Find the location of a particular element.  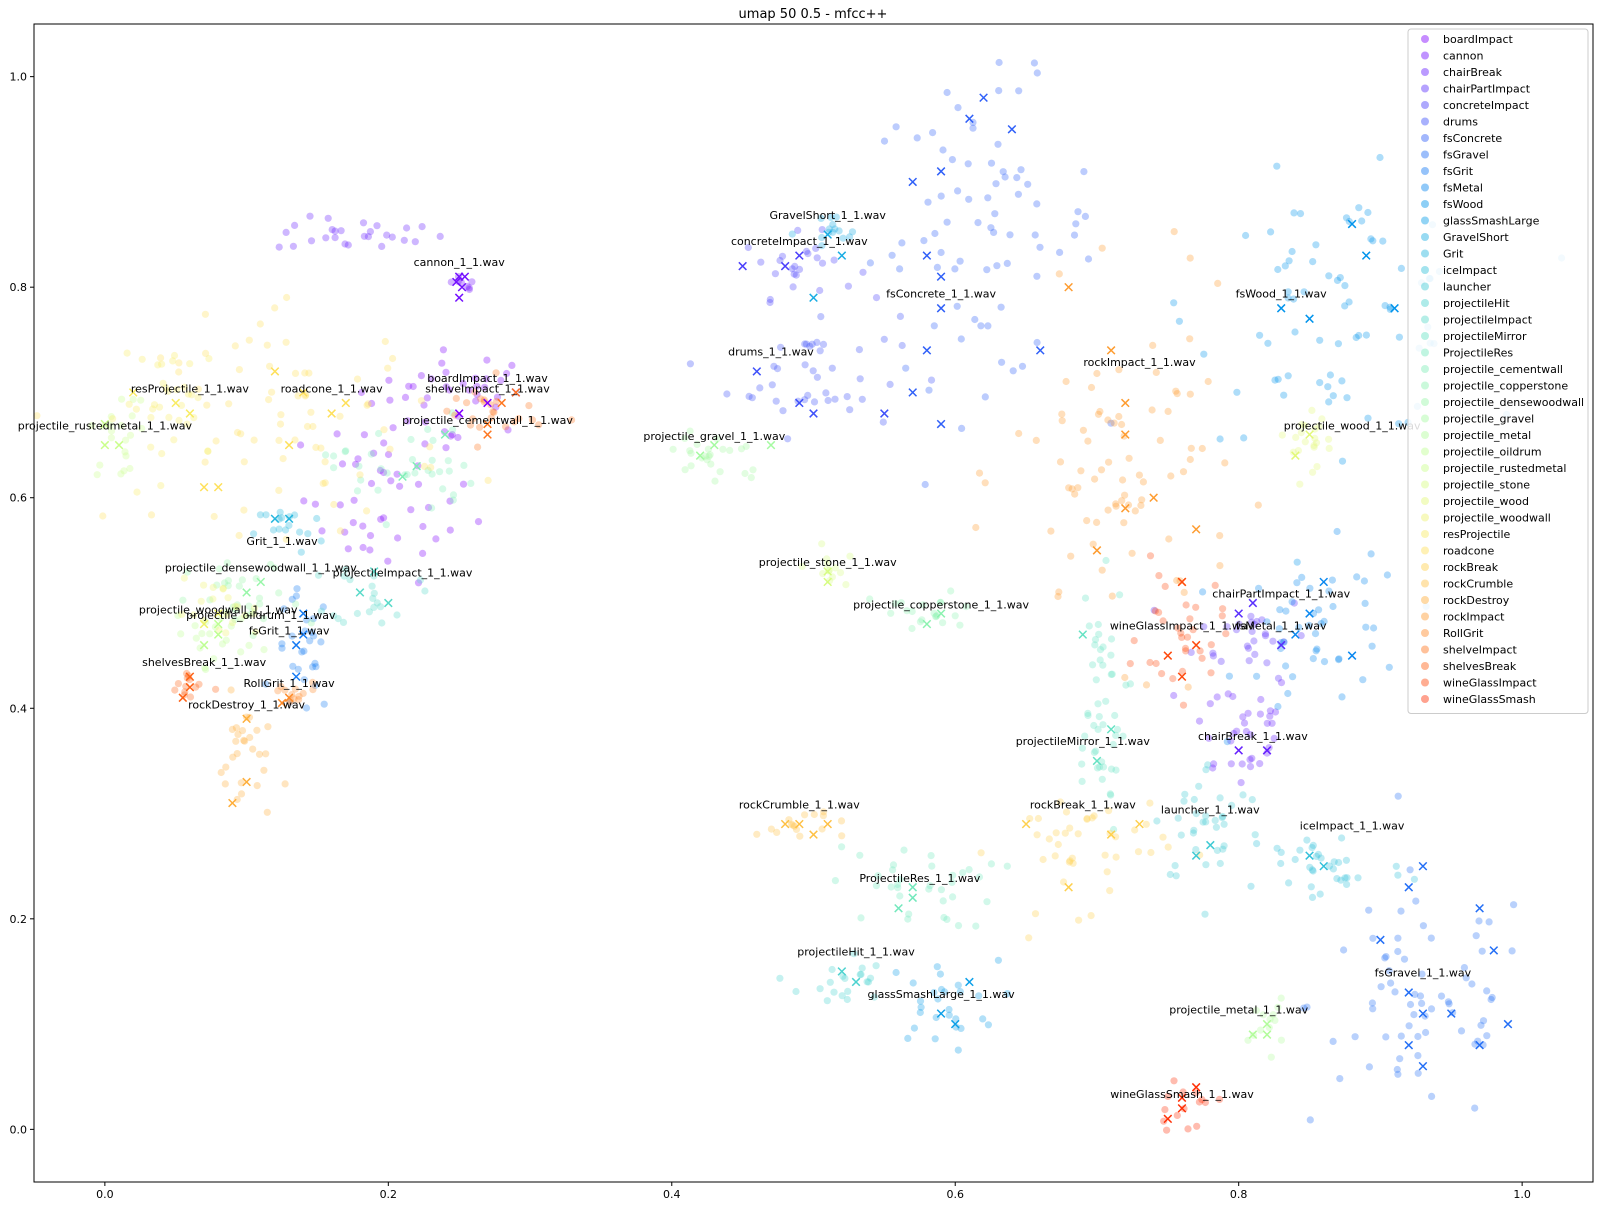

series-RollGrit is located at coordinates (295, 692).